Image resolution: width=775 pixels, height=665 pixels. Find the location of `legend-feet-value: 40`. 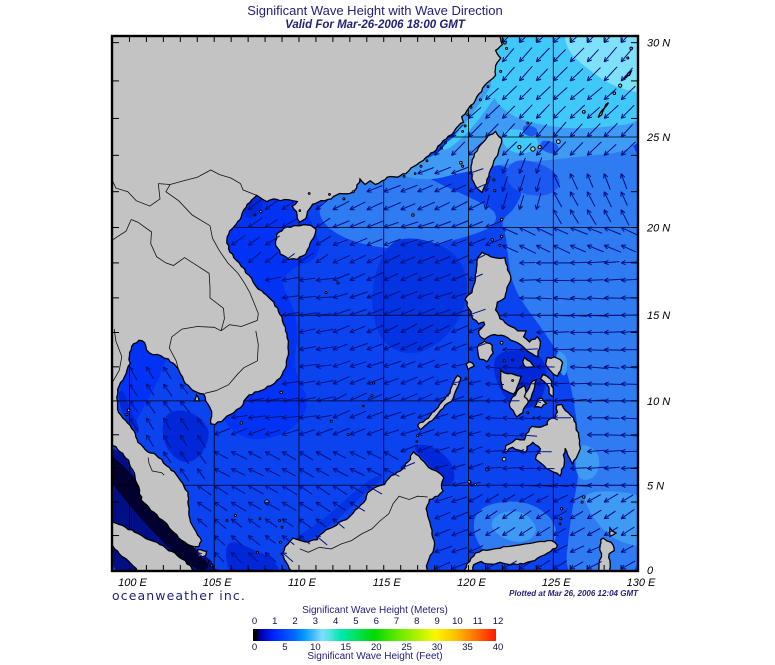

legend-feet-value: 40 is located at coordinates (498, 647).